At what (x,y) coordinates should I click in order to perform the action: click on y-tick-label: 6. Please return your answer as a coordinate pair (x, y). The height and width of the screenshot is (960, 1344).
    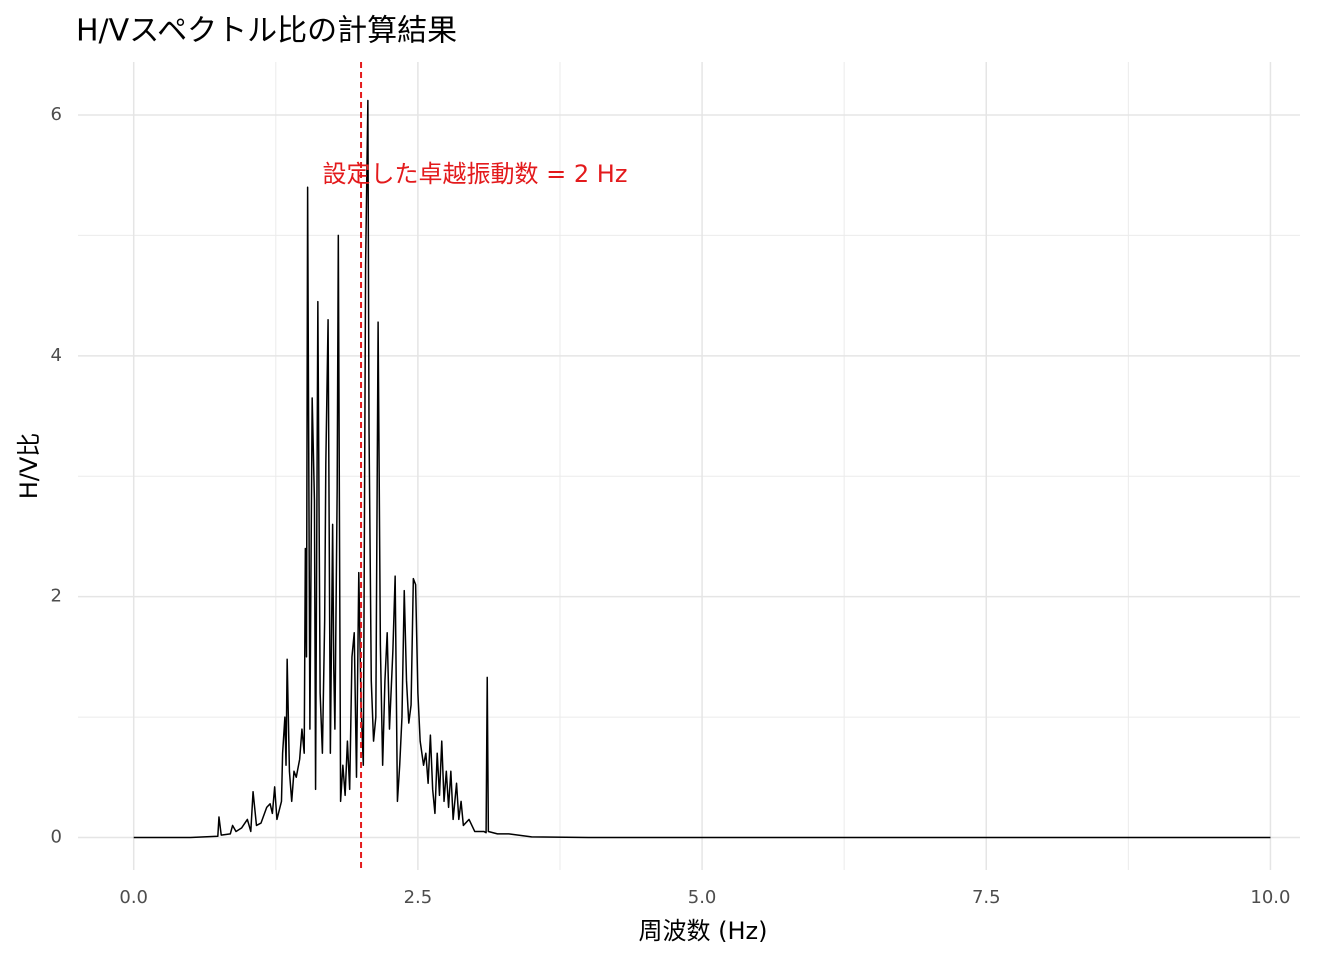
    Looking at the image, I should click on (56, 114).